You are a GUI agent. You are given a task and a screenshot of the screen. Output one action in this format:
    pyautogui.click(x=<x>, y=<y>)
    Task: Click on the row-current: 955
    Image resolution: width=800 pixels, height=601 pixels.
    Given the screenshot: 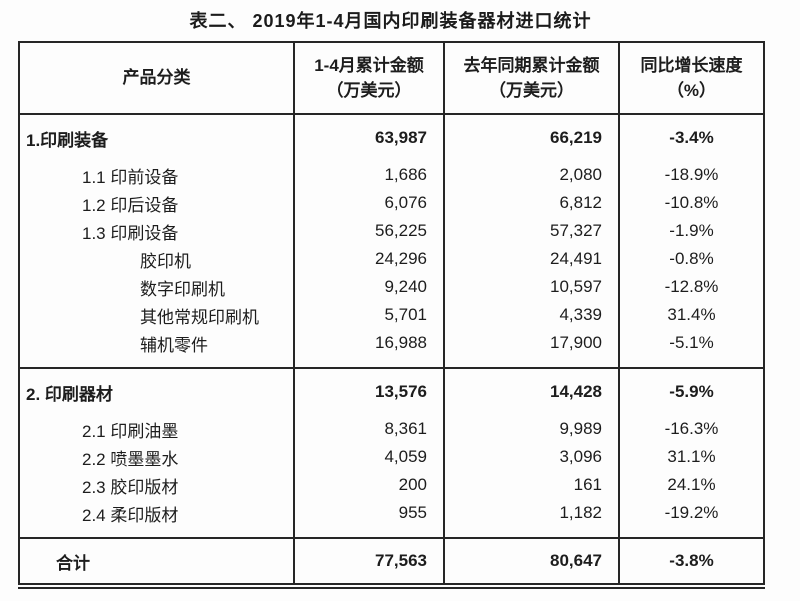 What is the action you would take?
    pyautogui.click(x=369, y=513)
    